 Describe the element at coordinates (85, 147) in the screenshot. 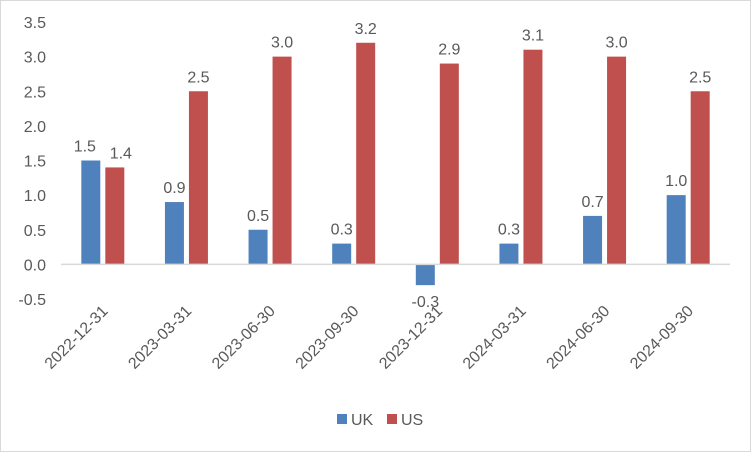

I see `data-label-uk: 1.5` at that location.